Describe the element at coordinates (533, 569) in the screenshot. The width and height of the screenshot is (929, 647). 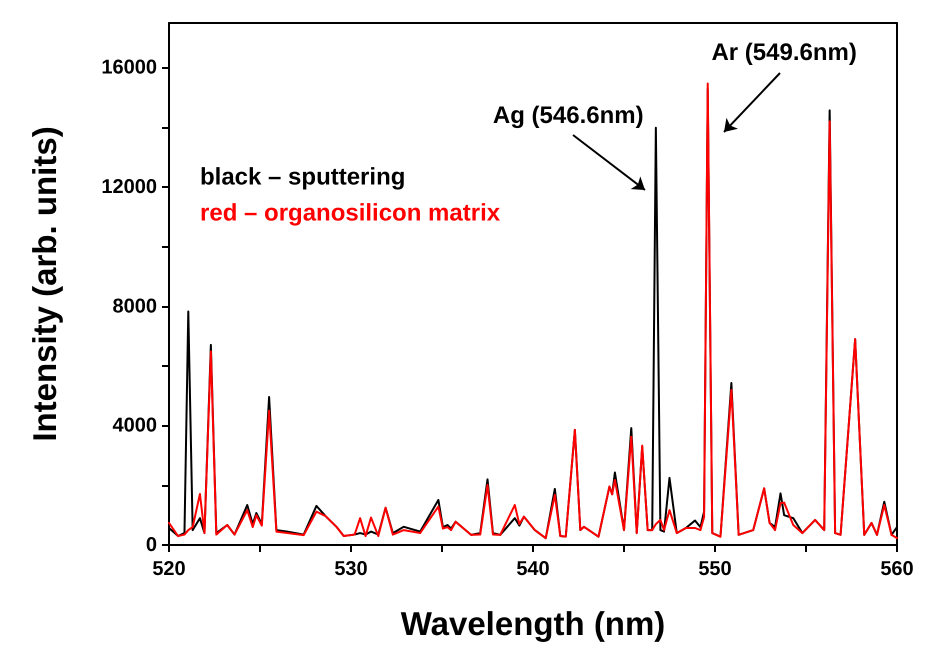
I see `x-tick-label: 540` at that location.